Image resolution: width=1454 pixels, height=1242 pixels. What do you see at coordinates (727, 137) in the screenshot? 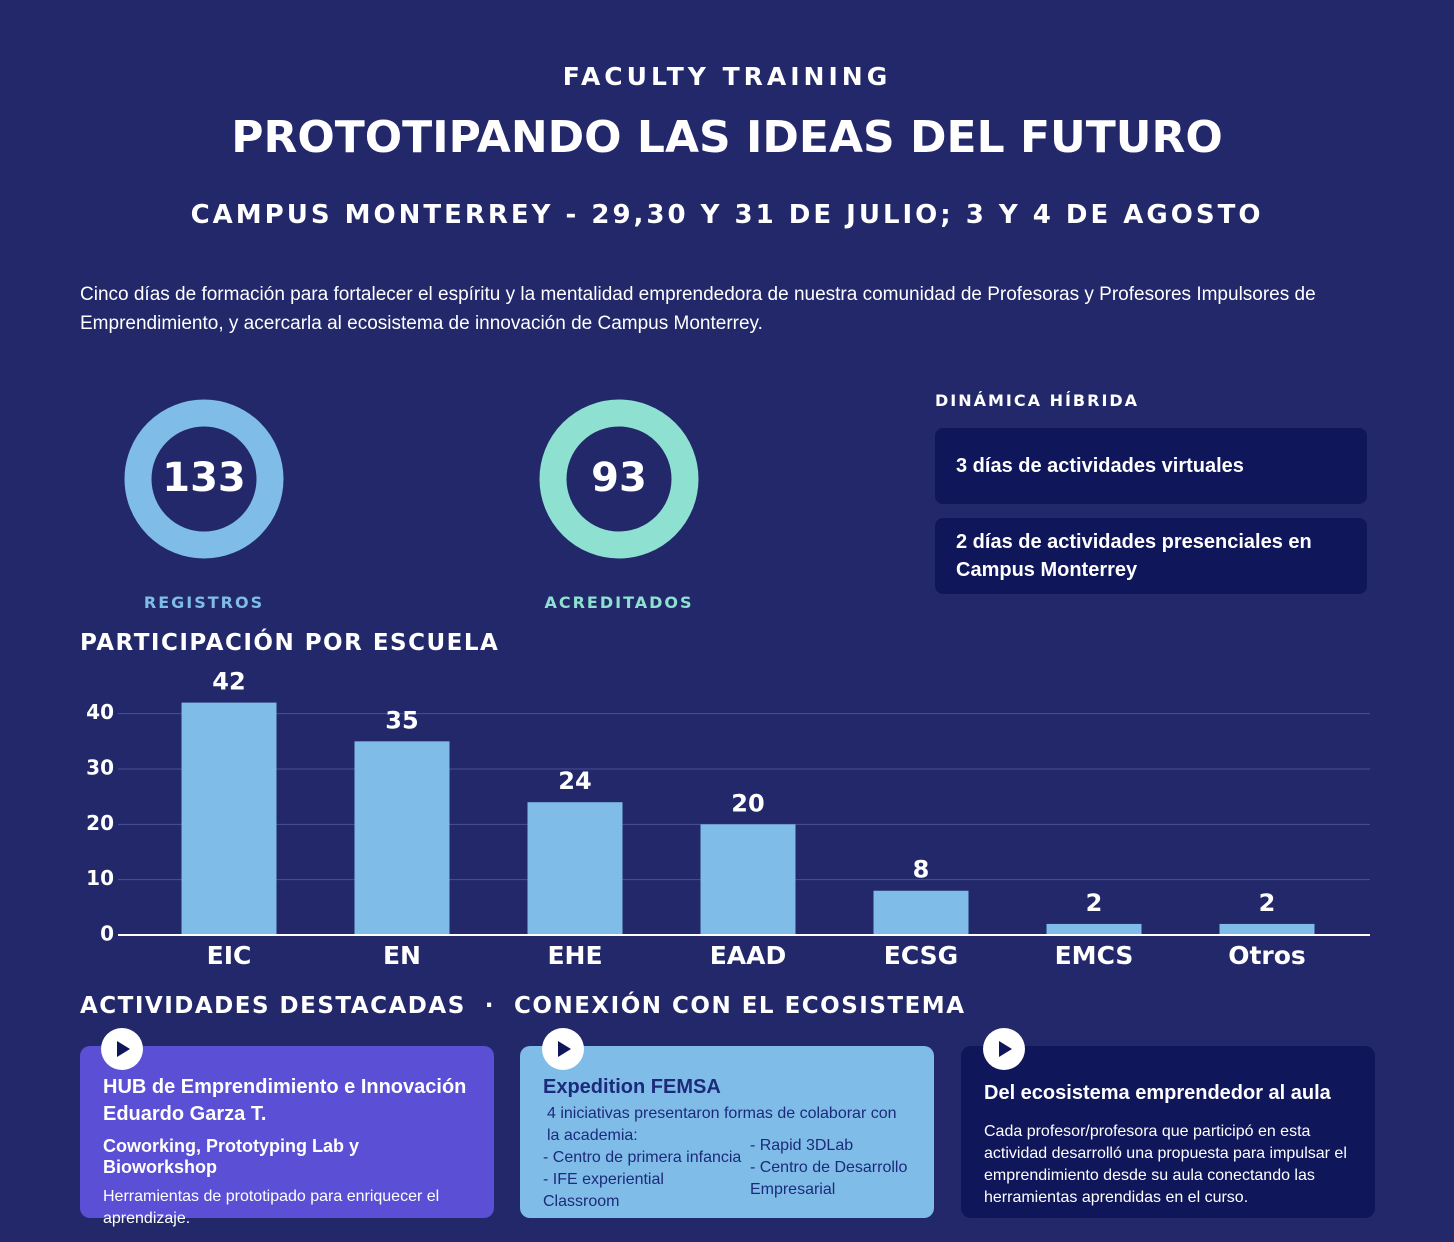
I see `title: PROTOTIPANDO LAS IDEAS DEL FUTURO` at bounding box center [727, 137].